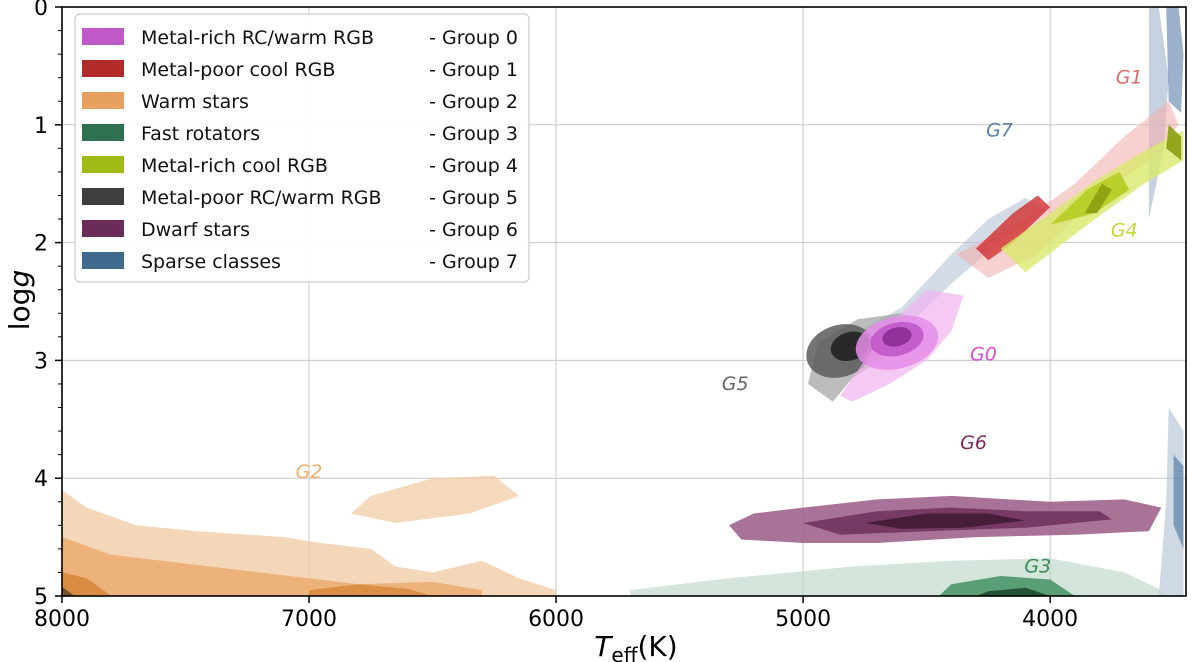  What do you see at coordinates (200, 134) in the screenshot?
I see `legend-label-group-3: Fast rotators` at bounding box center [200, 134].